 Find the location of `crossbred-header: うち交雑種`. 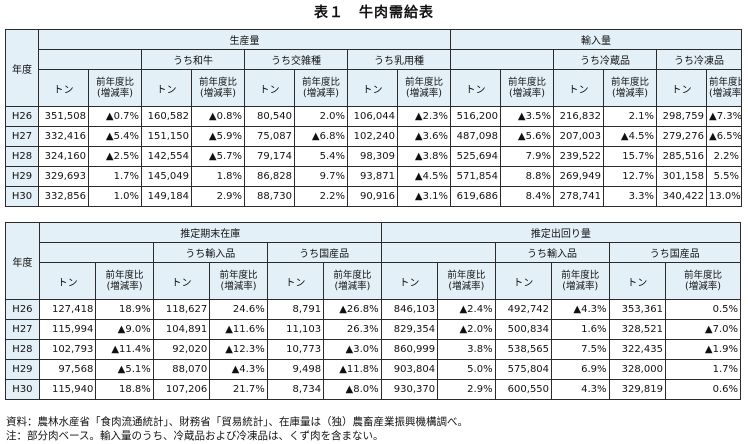

crossbred-header: うち交雑種 is located at coordinates (296, 59).